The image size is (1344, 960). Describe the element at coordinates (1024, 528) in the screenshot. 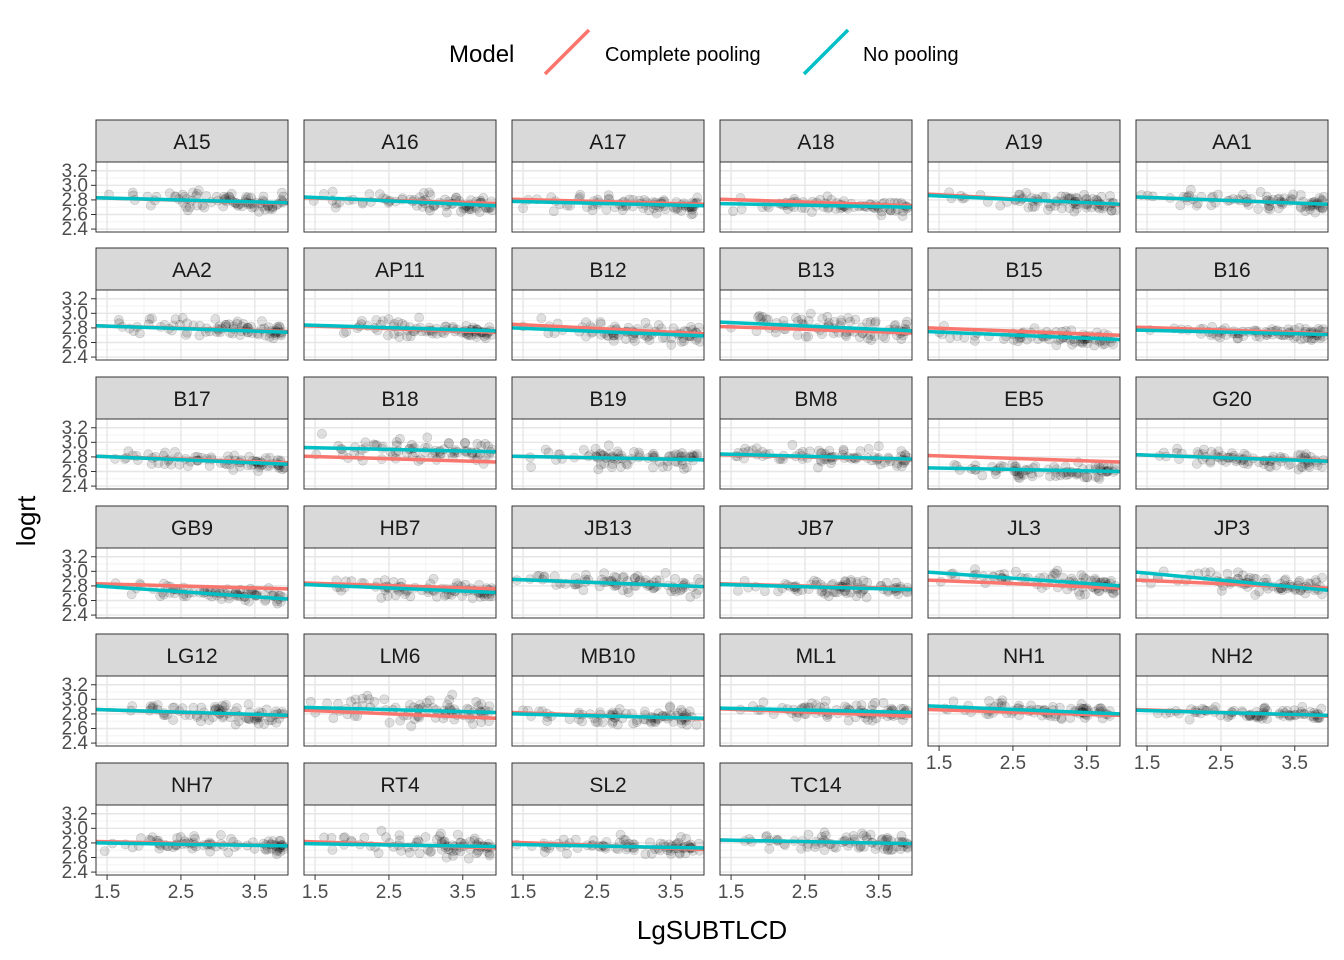

I see `facet-strip-label: JL3` at that location.